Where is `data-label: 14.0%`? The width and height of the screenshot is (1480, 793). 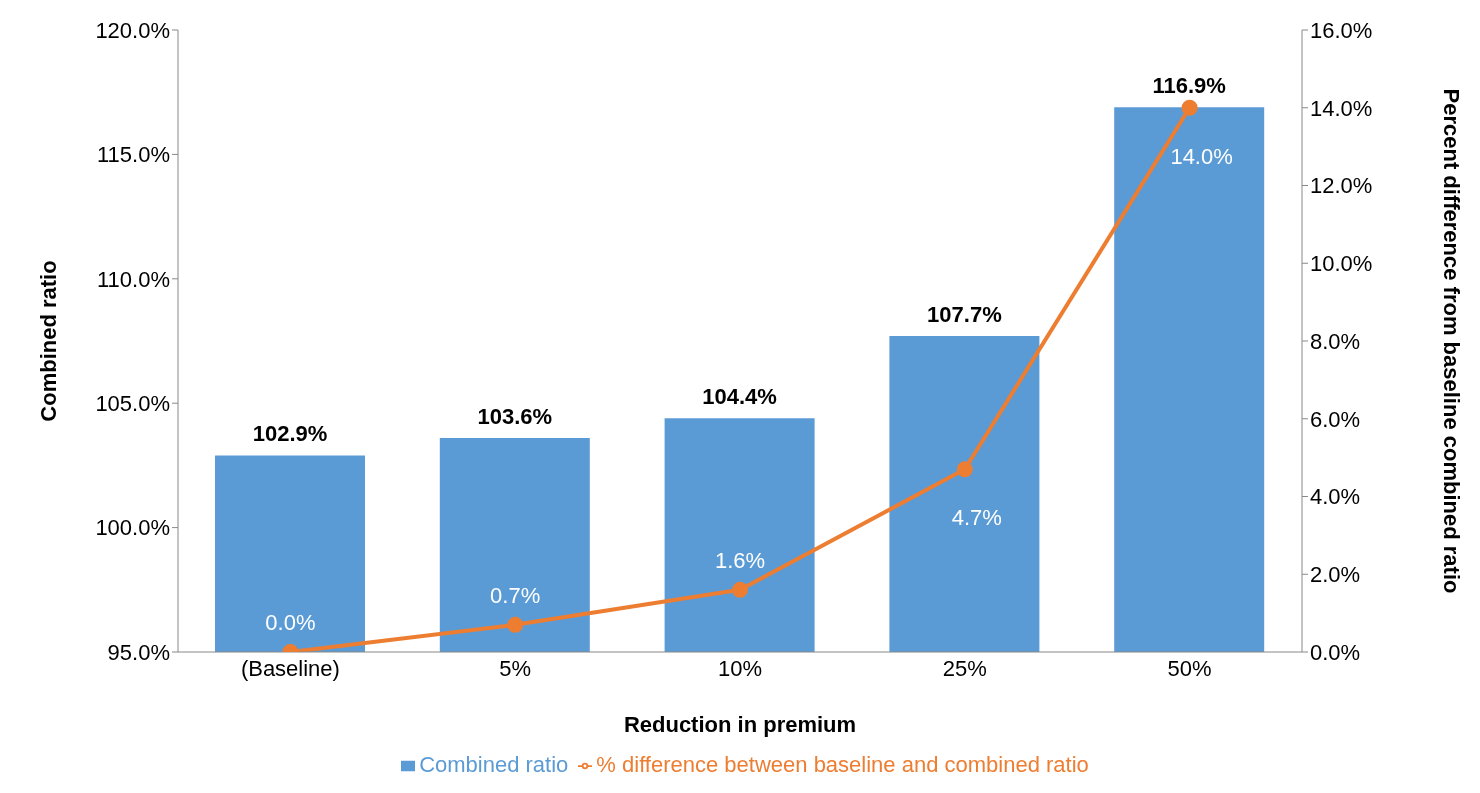 data-label: 14.0% is located at coordinates (1201, 156).